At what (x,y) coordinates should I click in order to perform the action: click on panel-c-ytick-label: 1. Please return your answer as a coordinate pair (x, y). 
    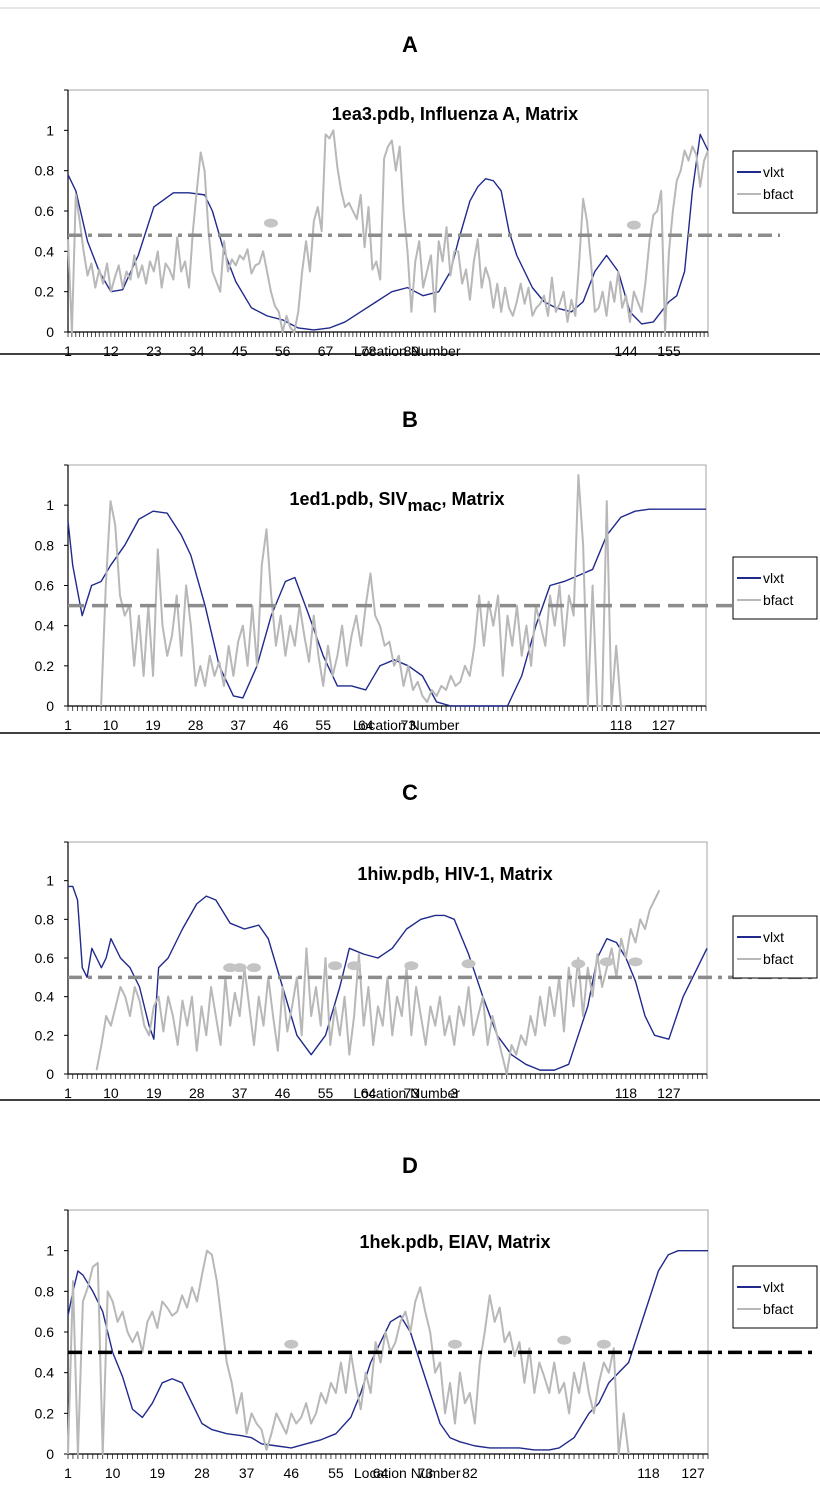
    Looking at the image, I should click on (50, 881).